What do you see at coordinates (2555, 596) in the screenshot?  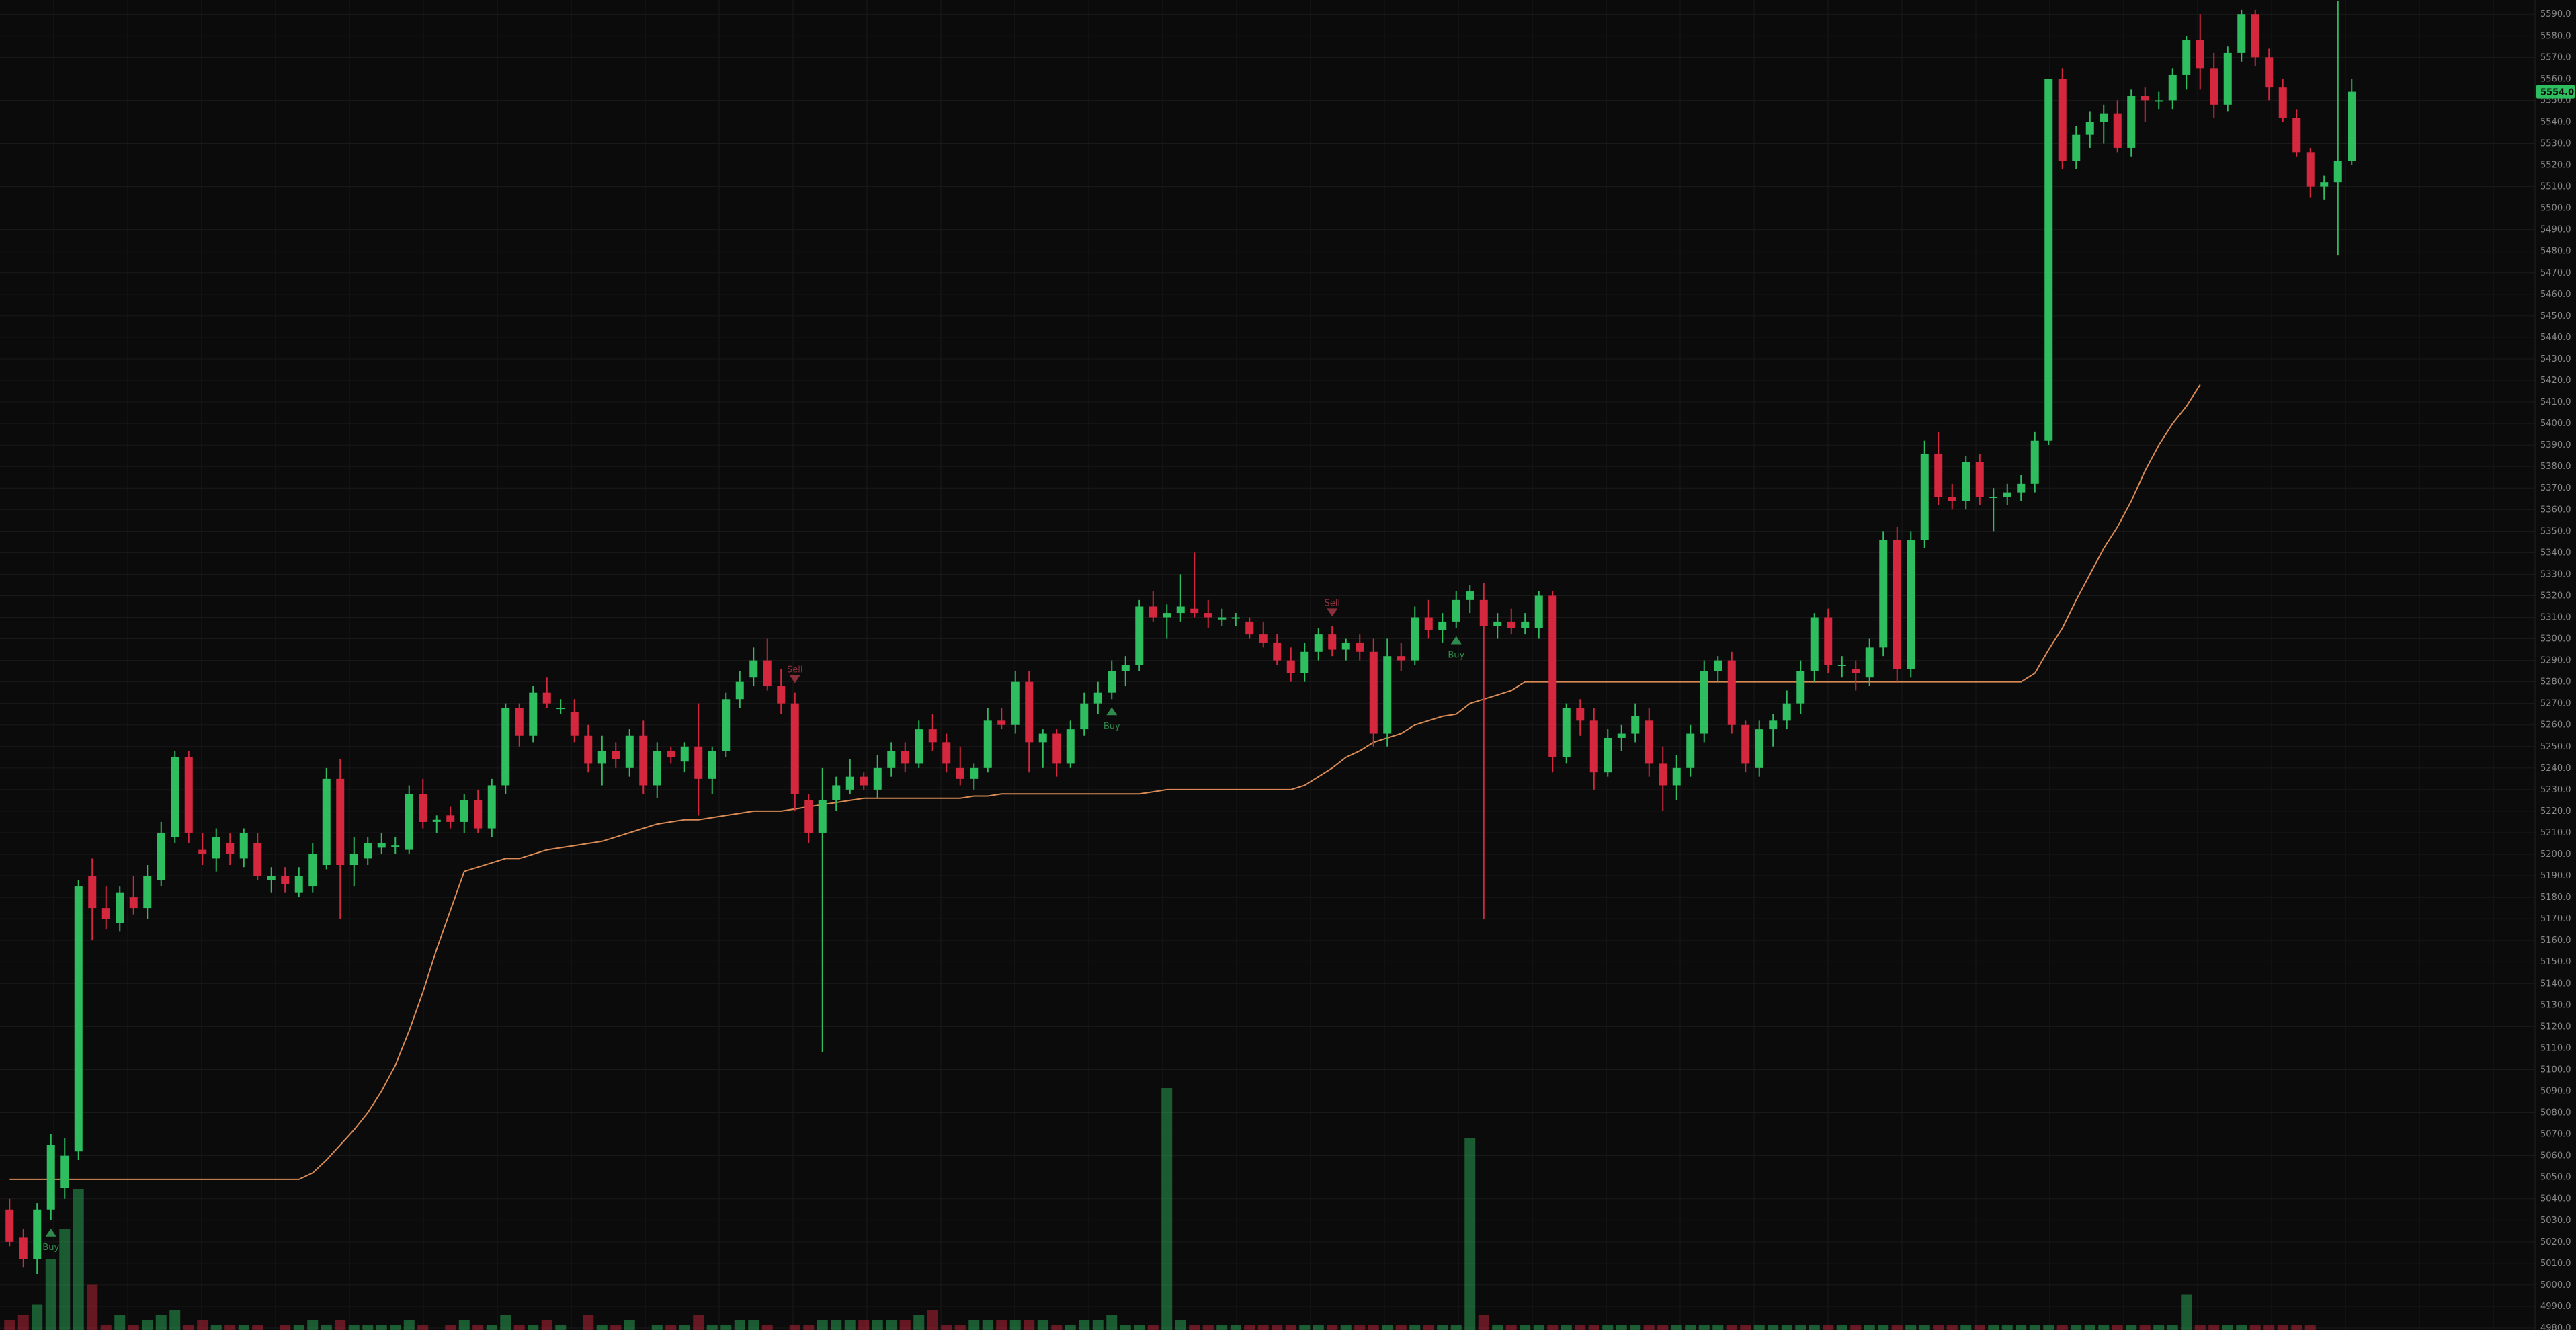 I see `y-tick-label: 5320.0` at bounding box center [2555, 596].